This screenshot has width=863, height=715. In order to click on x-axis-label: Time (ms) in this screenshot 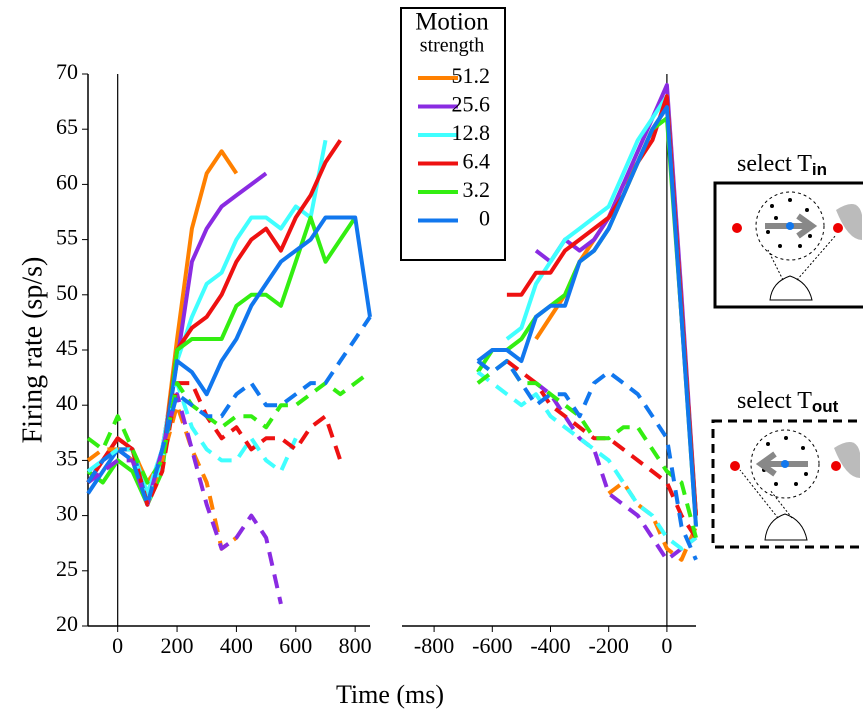, I will do `click(390, 694)`.